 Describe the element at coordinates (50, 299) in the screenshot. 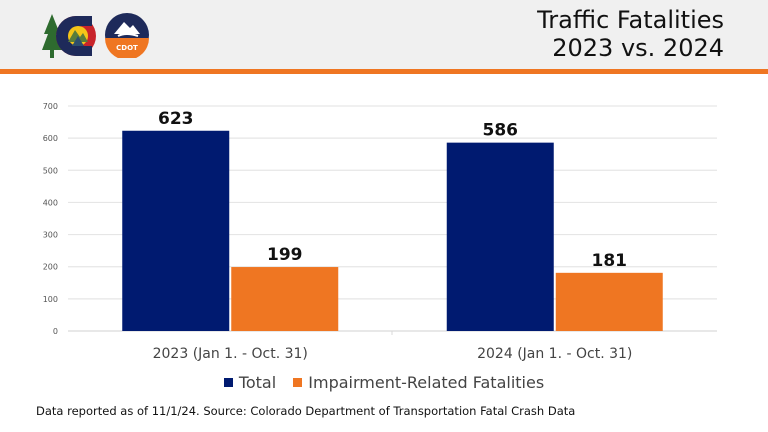

I see `y-tick-label: 100` at that location.